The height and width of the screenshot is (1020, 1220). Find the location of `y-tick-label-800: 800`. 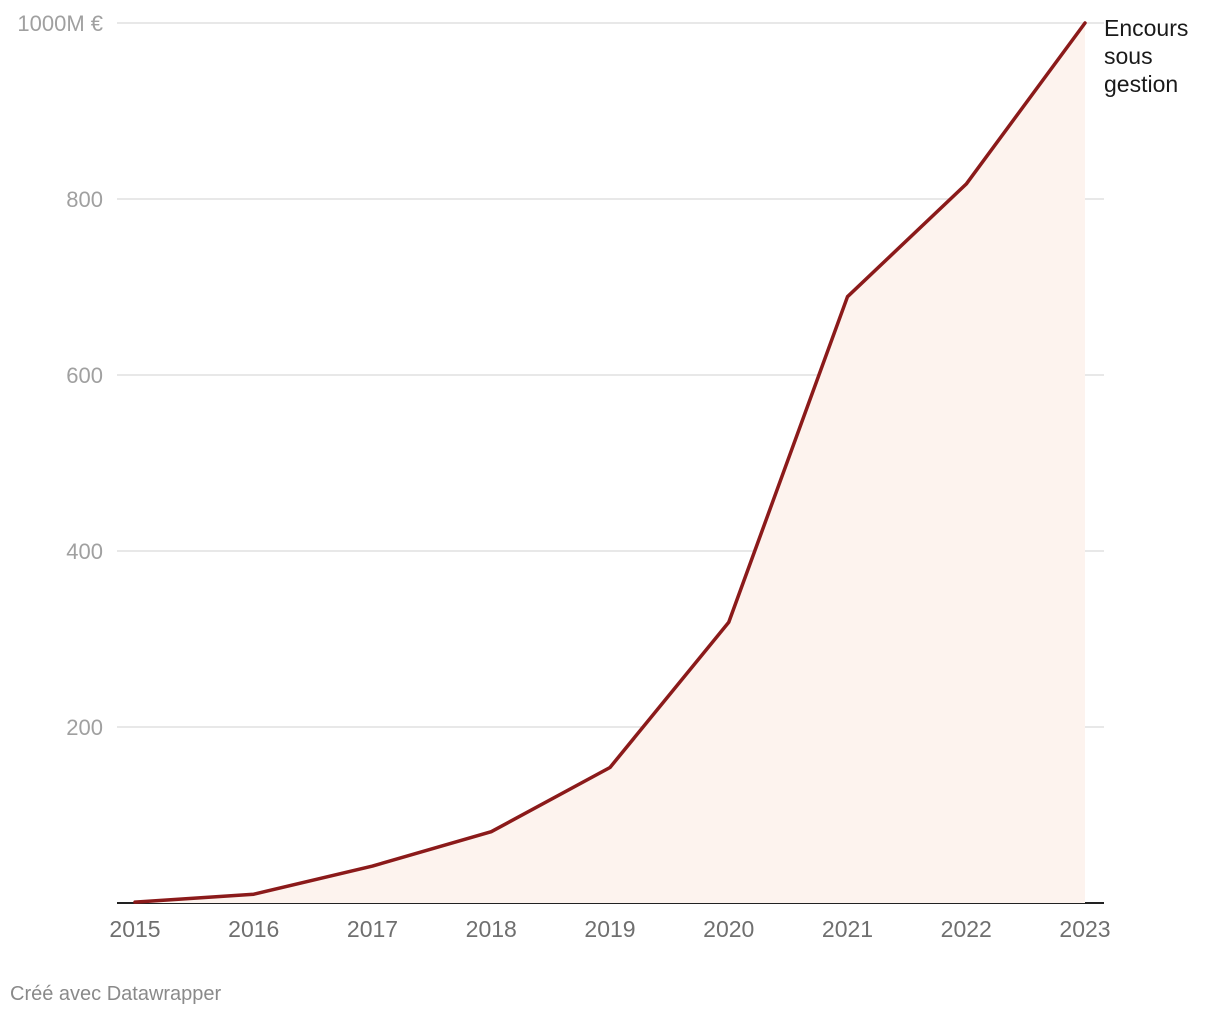

y-tick-label-800: 800 is located at coordinates (84, 199).